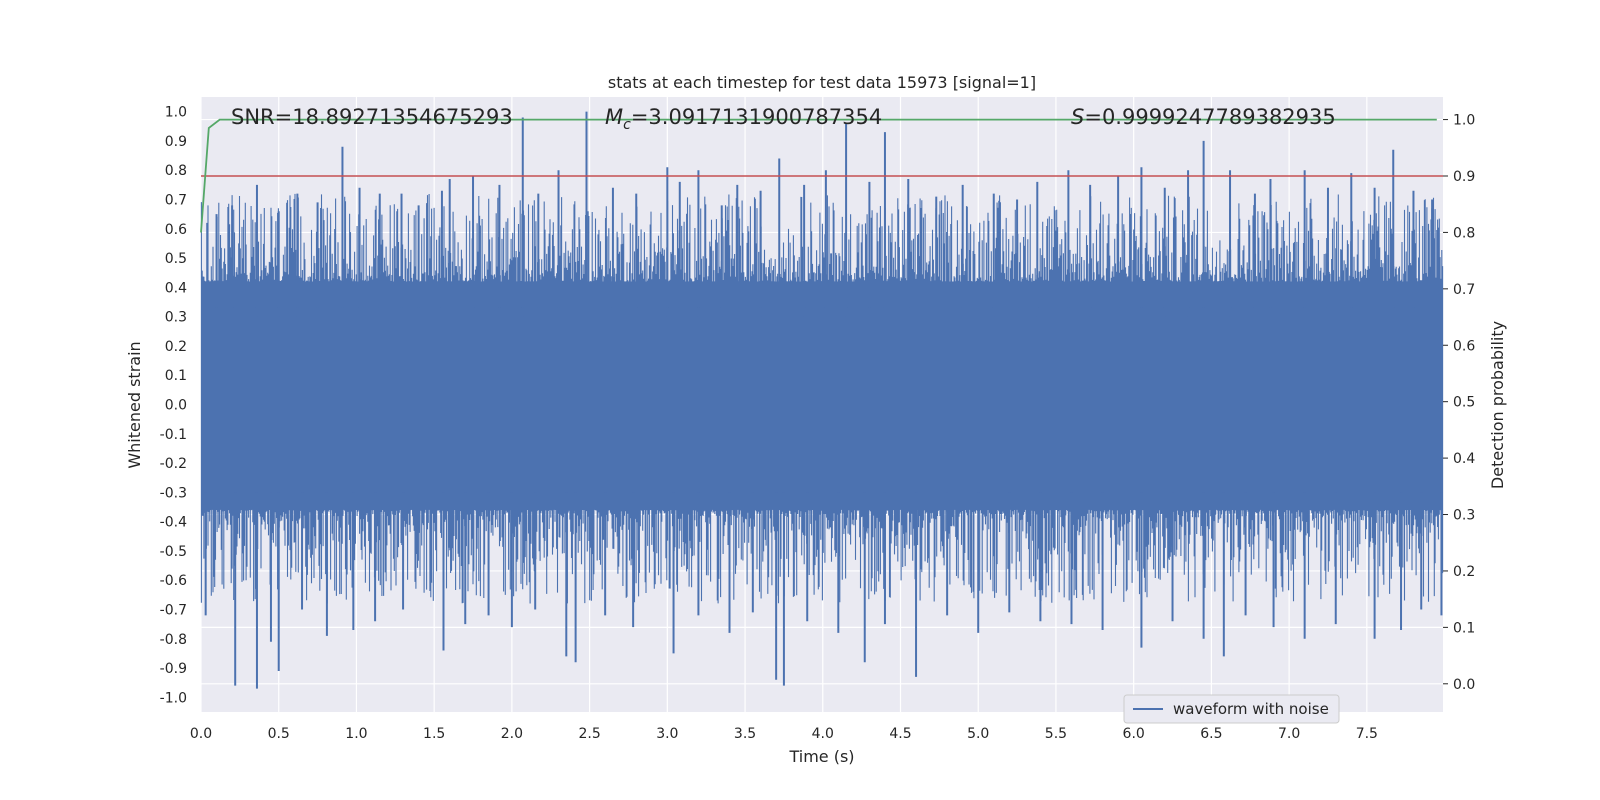 The height and width of the screenshot is (800, 1600). What do you see at coordinates (173, 493) in the screenshot?
I see `y-tick-label: -0.3` at bounding box center [173, 493].